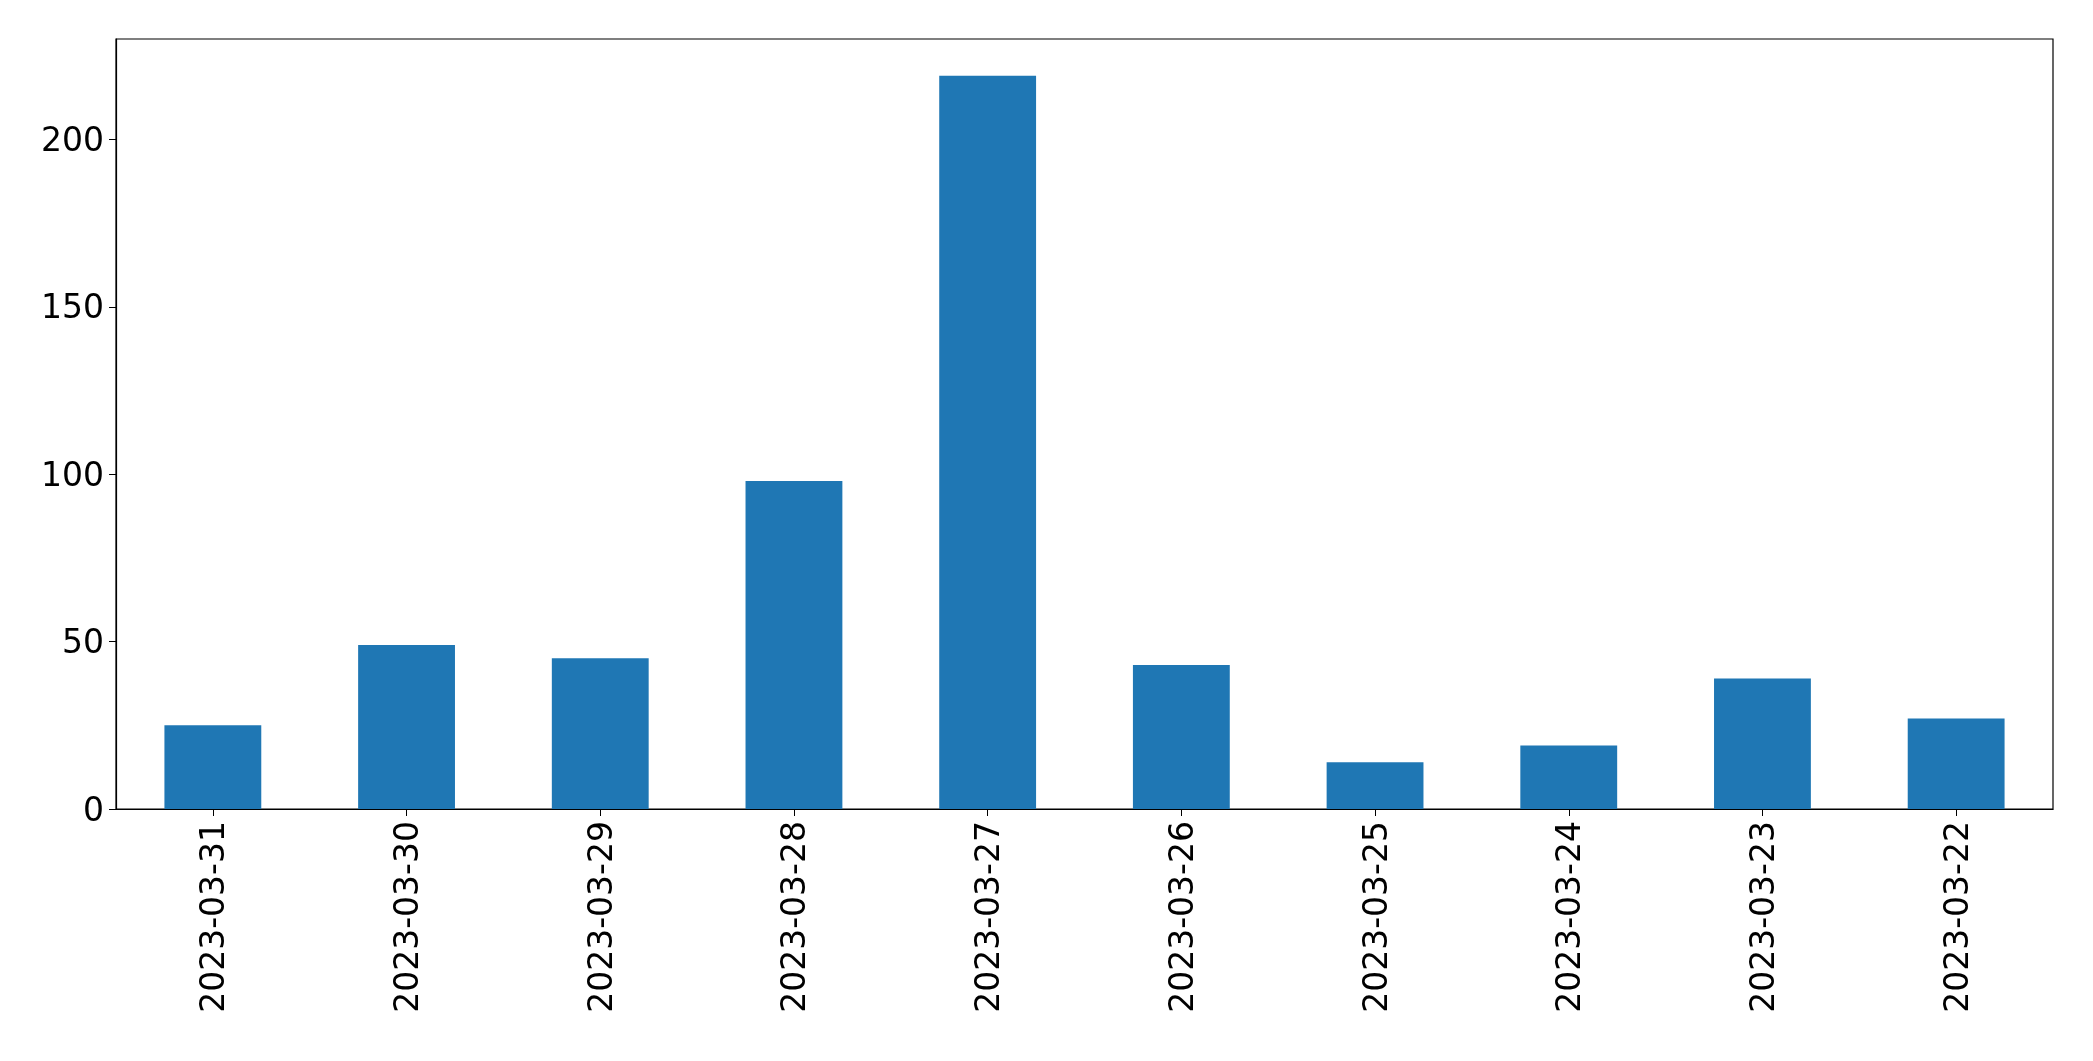 The height and width of the screenshot is (1061, 2093). I want to click on x-tick-label: 2023-03-27, so click(988, 917).